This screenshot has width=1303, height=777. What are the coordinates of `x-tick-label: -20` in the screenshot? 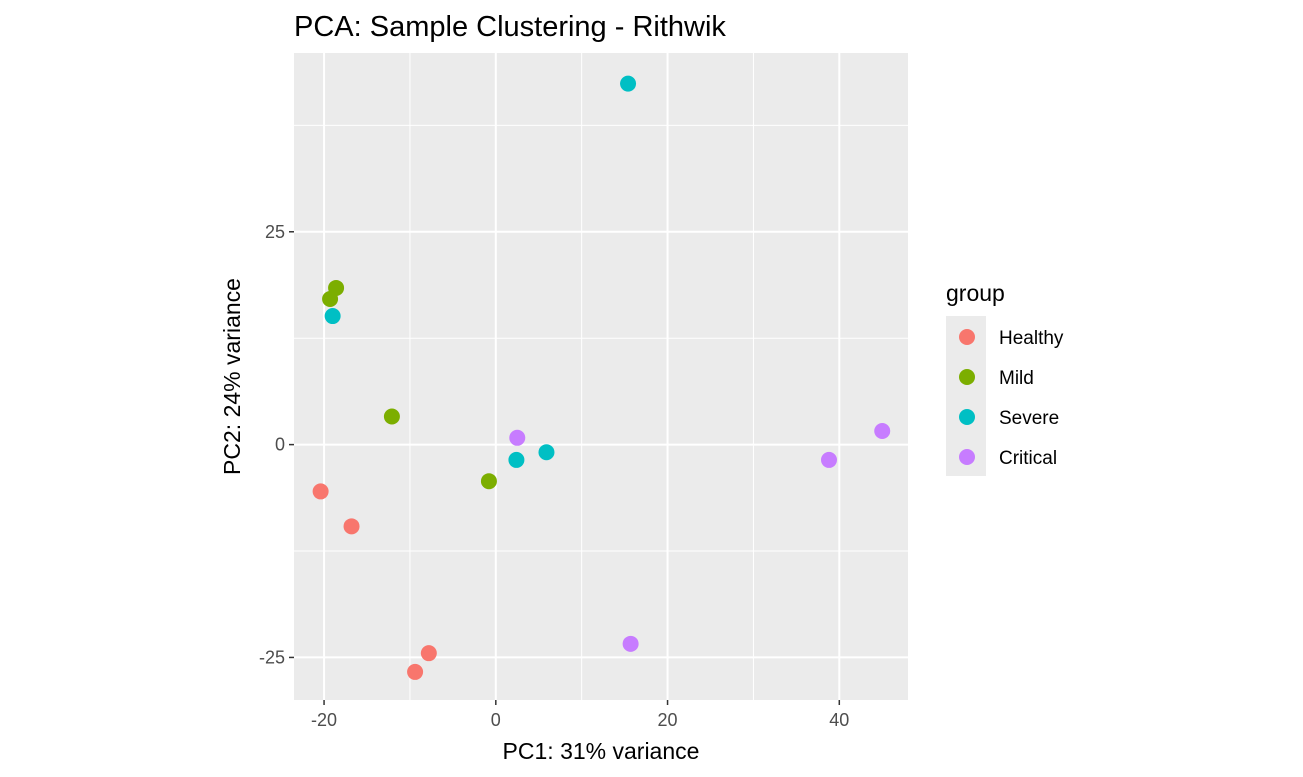 It's located at (324, 720).